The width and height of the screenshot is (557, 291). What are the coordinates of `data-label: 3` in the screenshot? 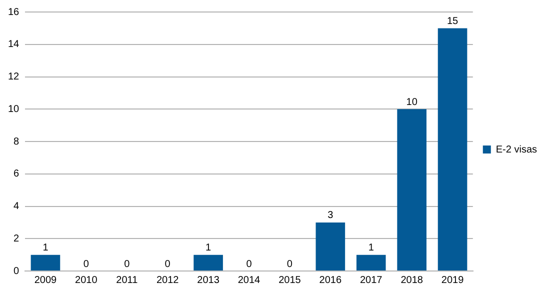 It's located at (331, 216).